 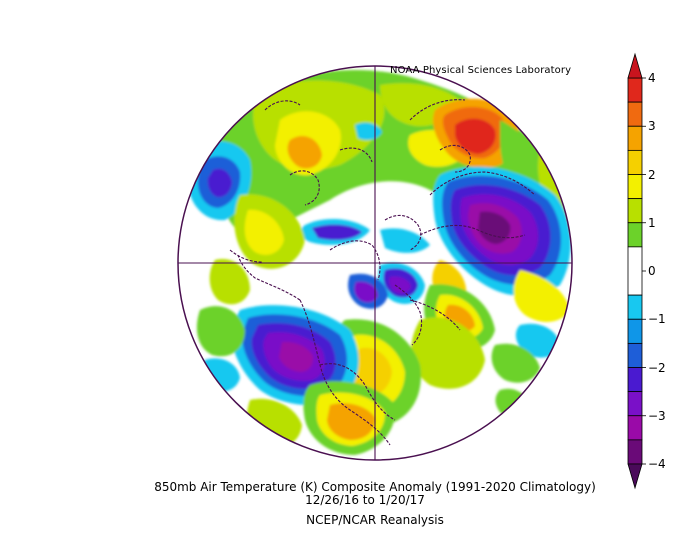 I want to click on colorbar-arrow-up, so click(x=635, y=65).